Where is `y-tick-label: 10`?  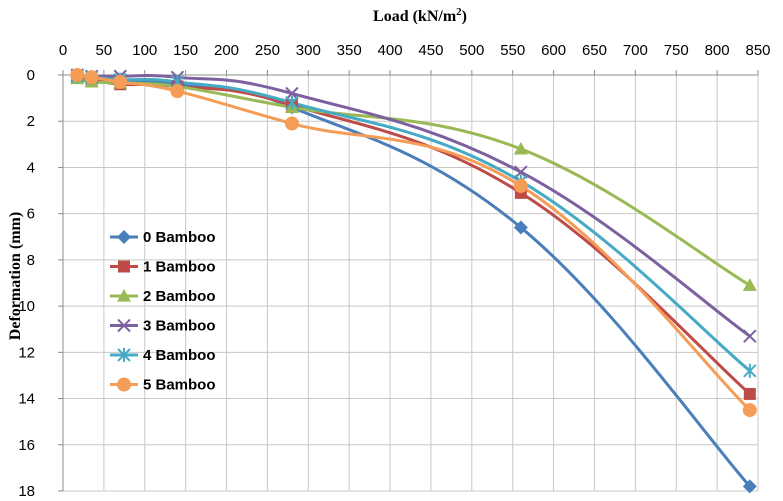
y-tick-label: 10 is located at coordinates (26, 306).